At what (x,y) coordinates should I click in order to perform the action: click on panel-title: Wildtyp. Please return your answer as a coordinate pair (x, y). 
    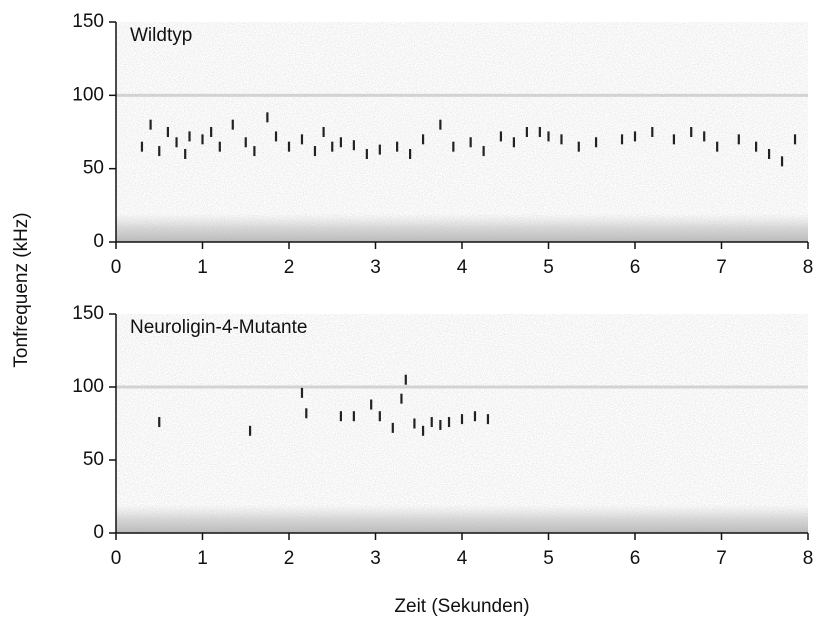
    Looking at the image, I should click on (161, 35).